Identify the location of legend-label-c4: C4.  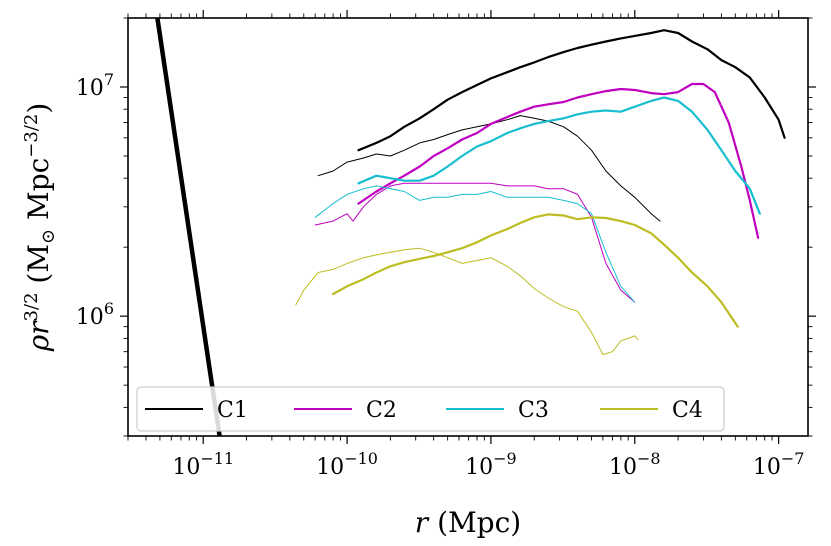
(687, 410).